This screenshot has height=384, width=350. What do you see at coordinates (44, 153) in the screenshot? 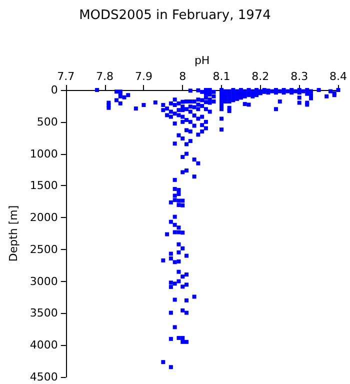
I see `y-tick-label: 1000` at bounding box center [44, 153].